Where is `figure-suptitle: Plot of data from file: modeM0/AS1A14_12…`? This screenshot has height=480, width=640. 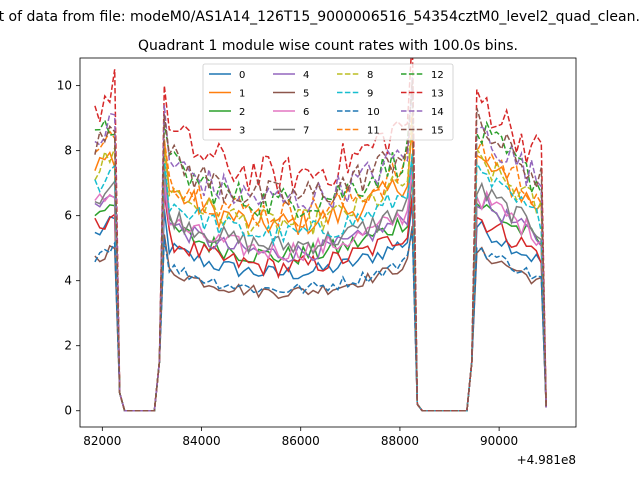
figure-suptitle: Plot of data from file: modeM0/AS1A14_12… is located at coordinates (320, 17).